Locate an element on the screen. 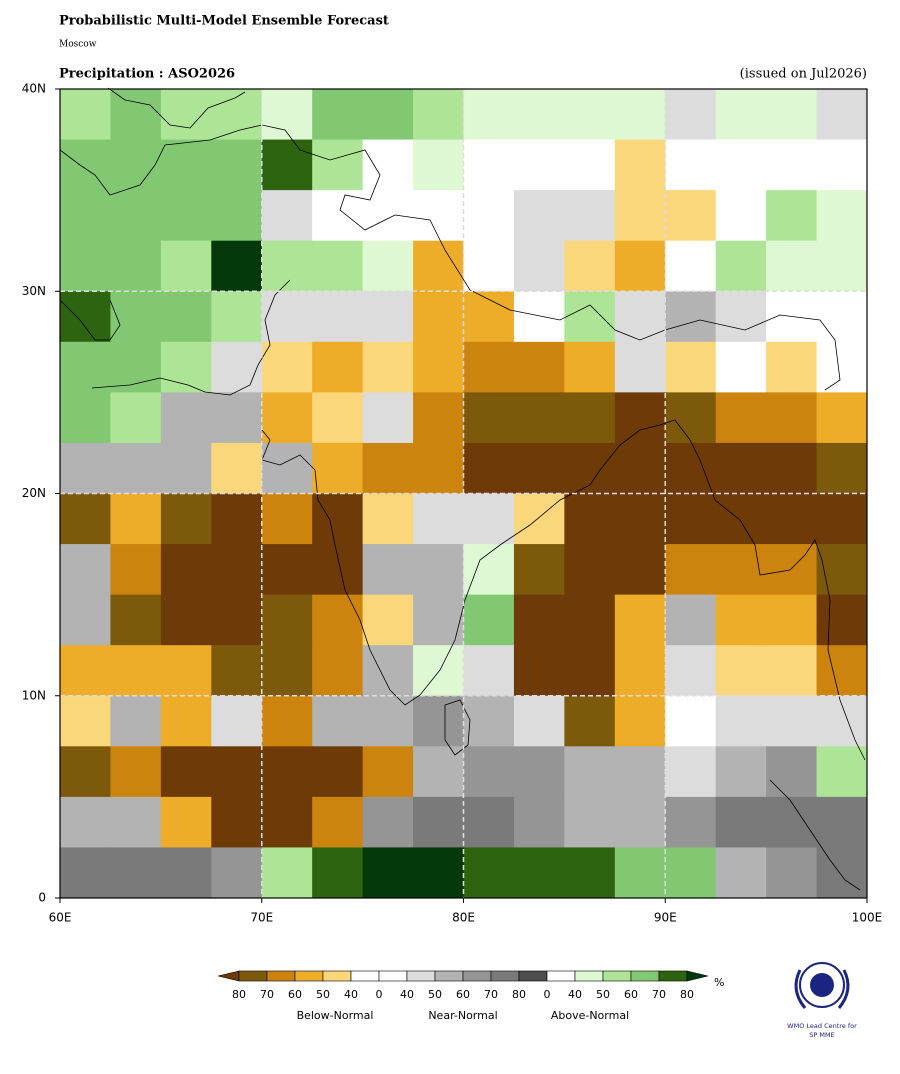  x-tick-label: 90E is located at coordinates (665, 918).